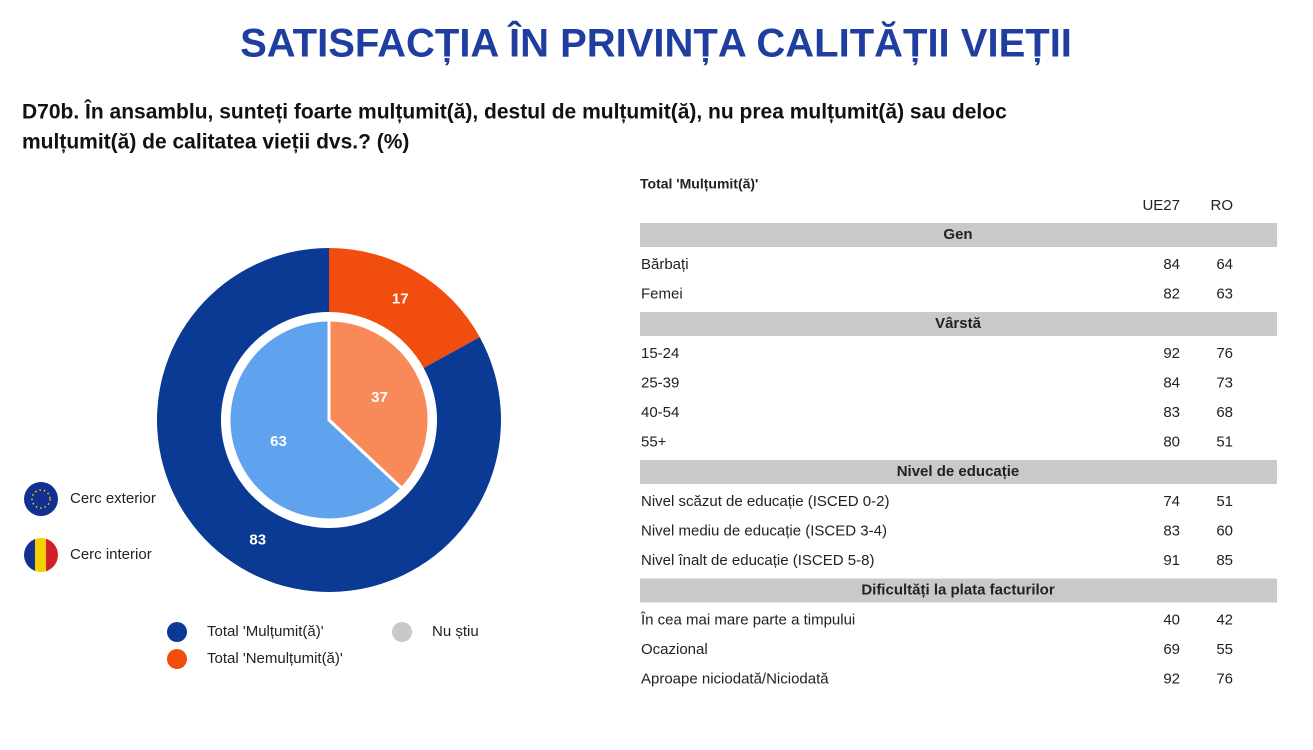  Describe the element at coordinates (400, 298) in the screenshot. I see `data-label: 17` at that location.